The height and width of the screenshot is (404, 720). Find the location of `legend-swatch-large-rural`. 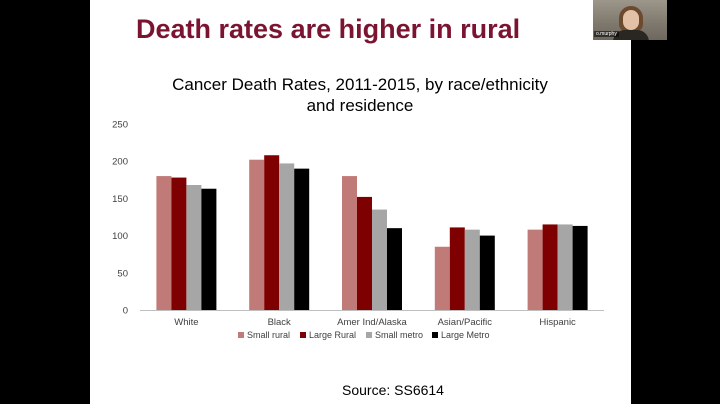

legend-swatch-large-rural is located at coordinates (303, 335).